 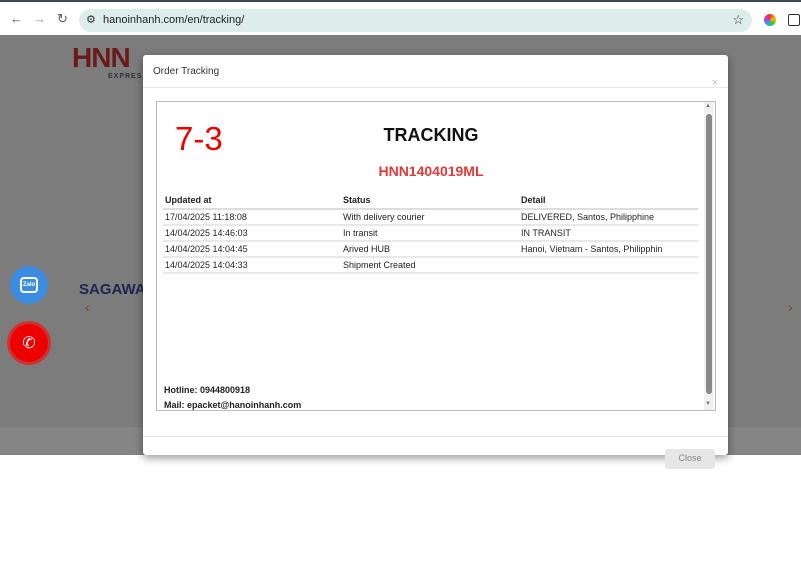 I want to click on table-row: 14/04/2025 14:46:03 In transit IN TRANSIT, so click(x=430, y=233).